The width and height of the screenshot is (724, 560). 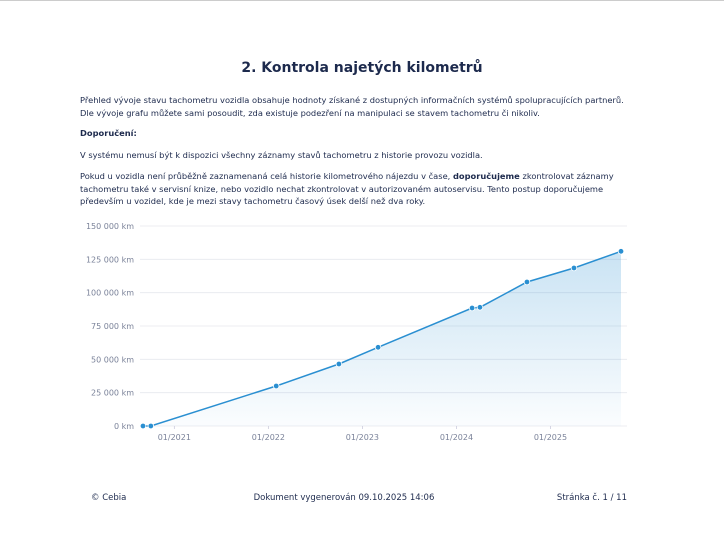 I want to click on footer-right: Stránka č. 1 / 11, so click(x=591, y=498).